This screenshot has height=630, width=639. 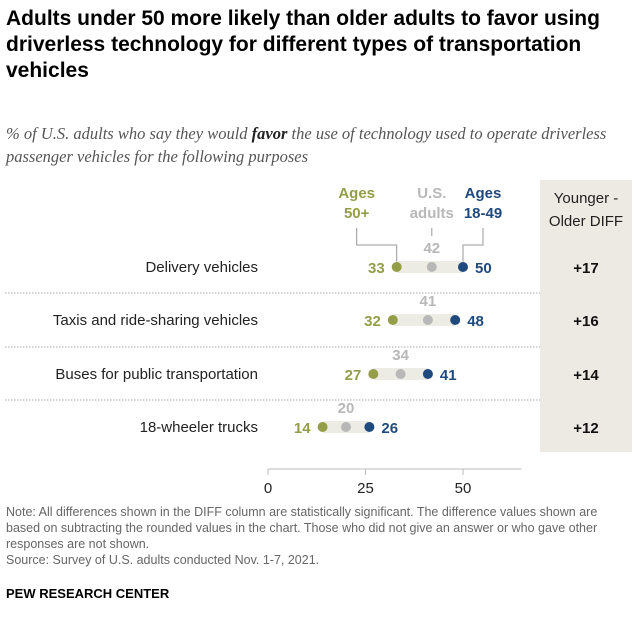 I want to click on category-label: 18-wheeler trucks, so click(x=199, y=427).